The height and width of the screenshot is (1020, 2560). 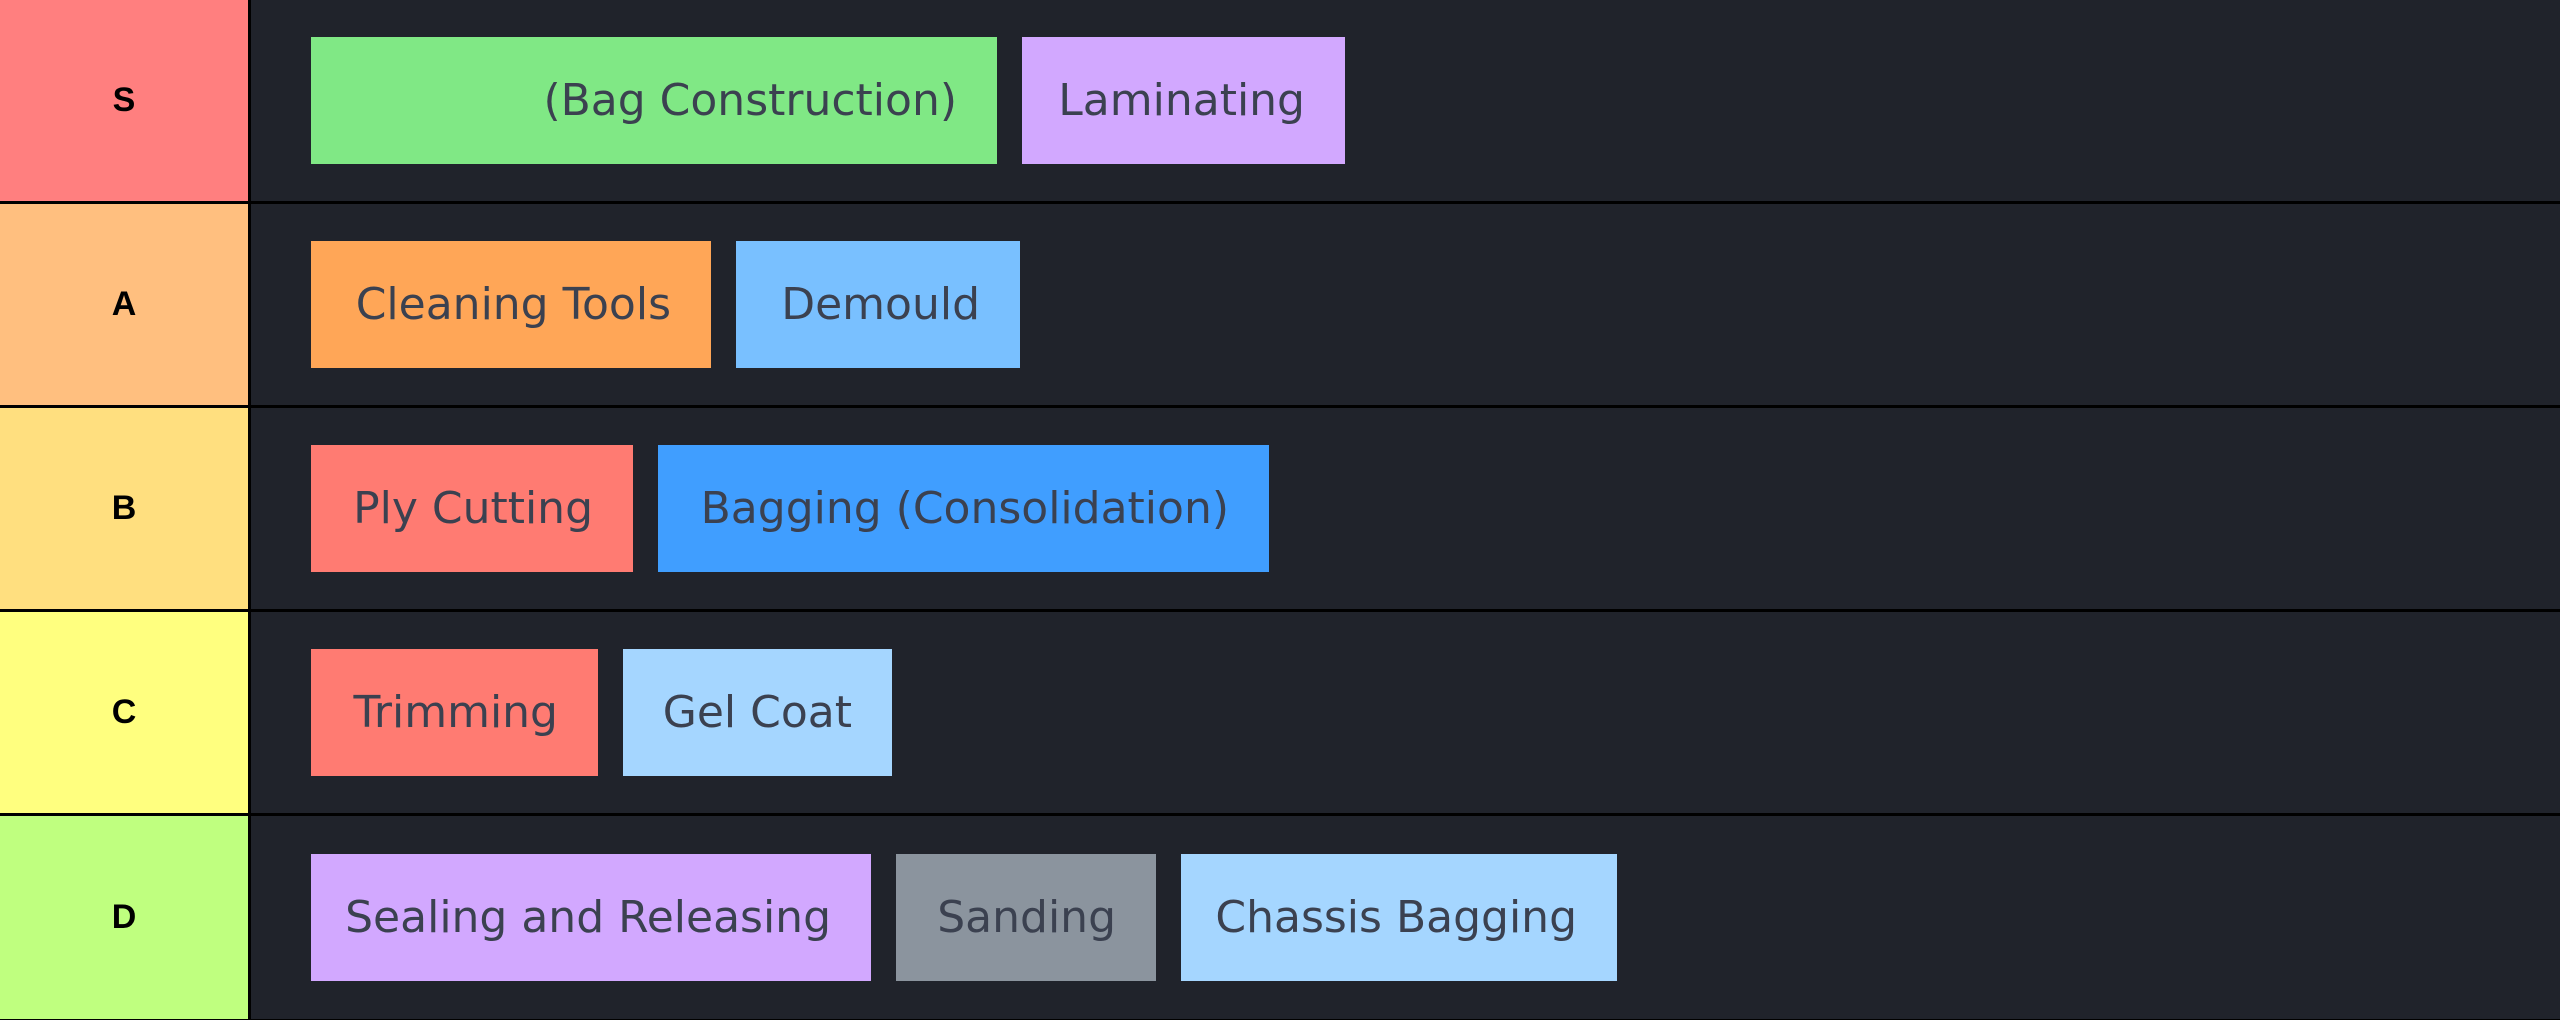 What do you see at coordinates (591, 917) in the screenshot?
I see `tier-item: Sealing and Releasing` at bounding box center [591, 917].